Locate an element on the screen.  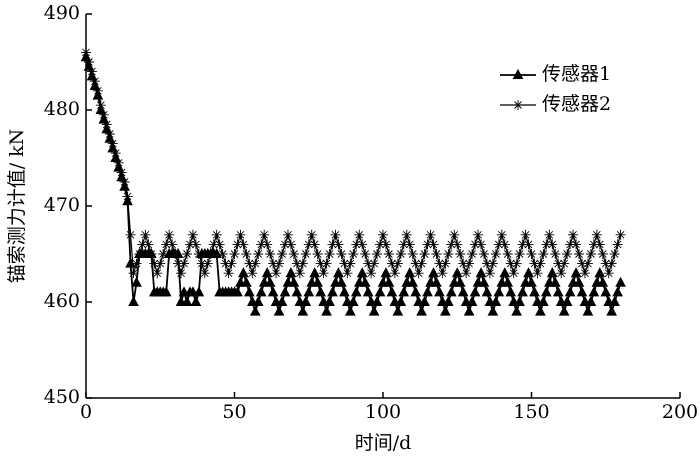
y-tick-label: 460 is located at coordinates (62, 301).